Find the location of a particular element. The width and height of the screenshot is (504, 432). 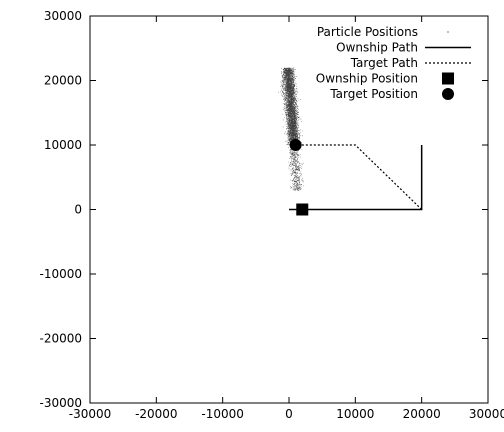

paths is located at coordinates (356, 177).